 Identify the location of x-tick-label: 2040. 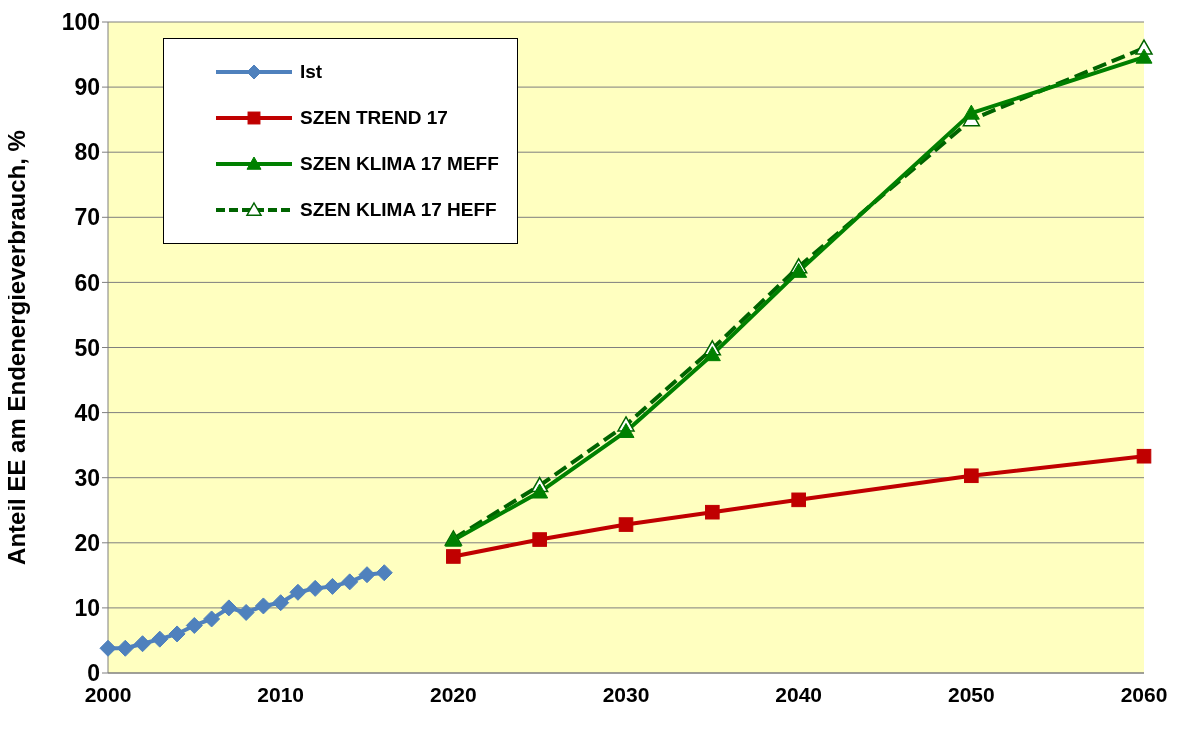
(799, 694).